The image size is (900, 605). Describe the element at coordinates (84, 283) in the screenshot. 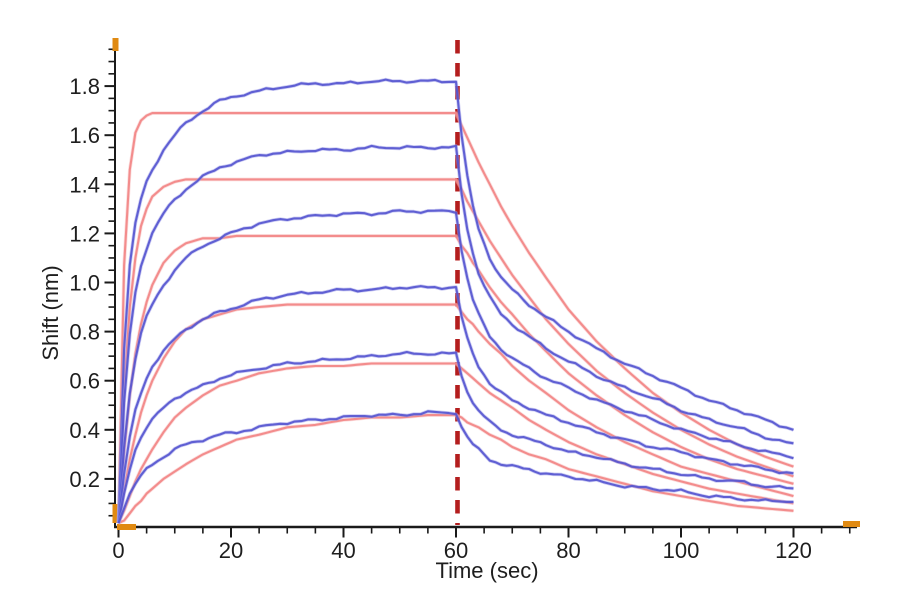

I see `y-tick-label: 1.0` at that location.